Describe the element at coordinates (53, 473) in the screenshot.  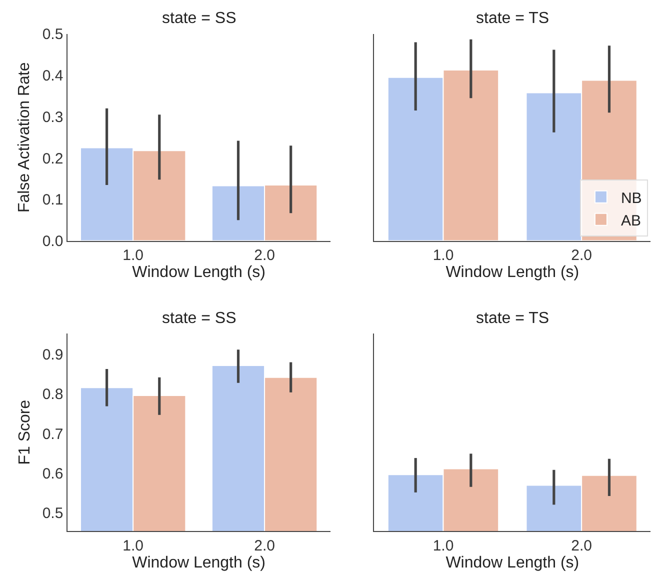
I see `y-tick-label: 0.6` at that location.